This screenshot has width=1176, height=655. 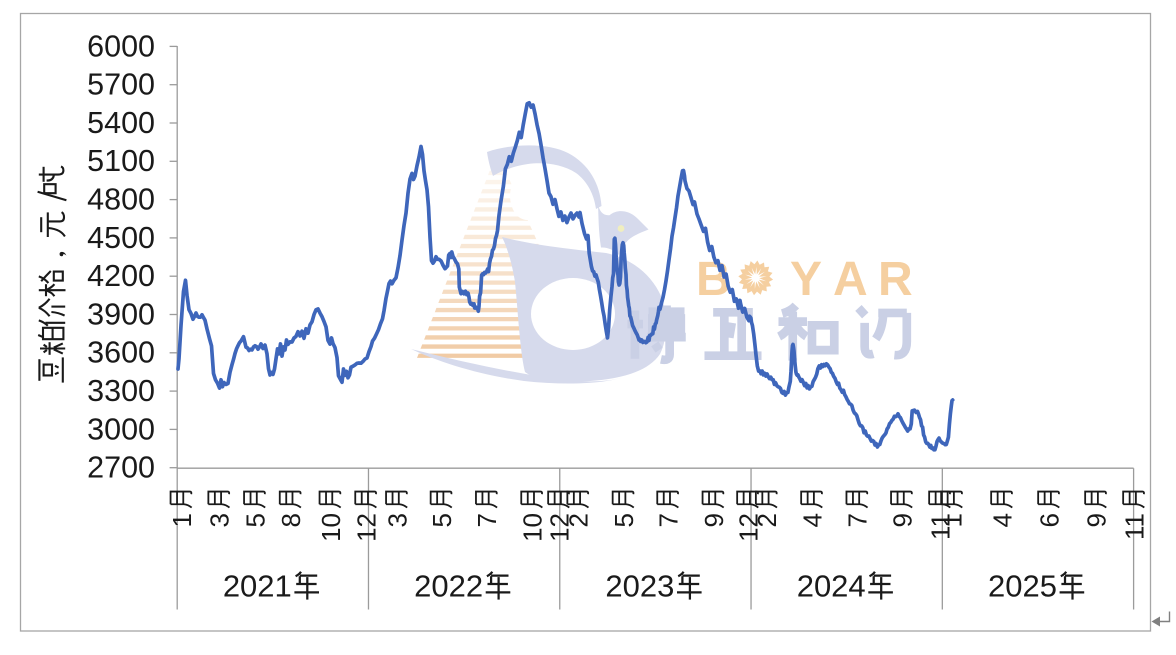 I want to click on svg-text: 2022, so click(x=448, y=586).